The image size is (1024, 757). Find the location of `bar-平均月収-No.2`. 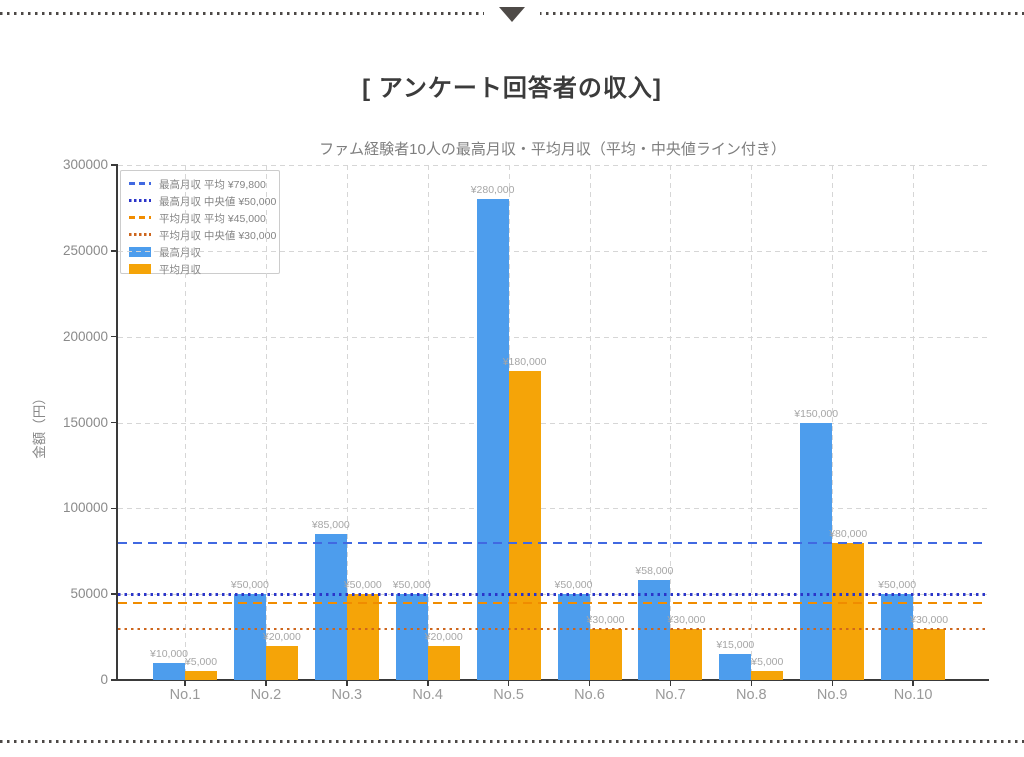

bar-平均月収-No.2 is located at coordinates (281, 662).